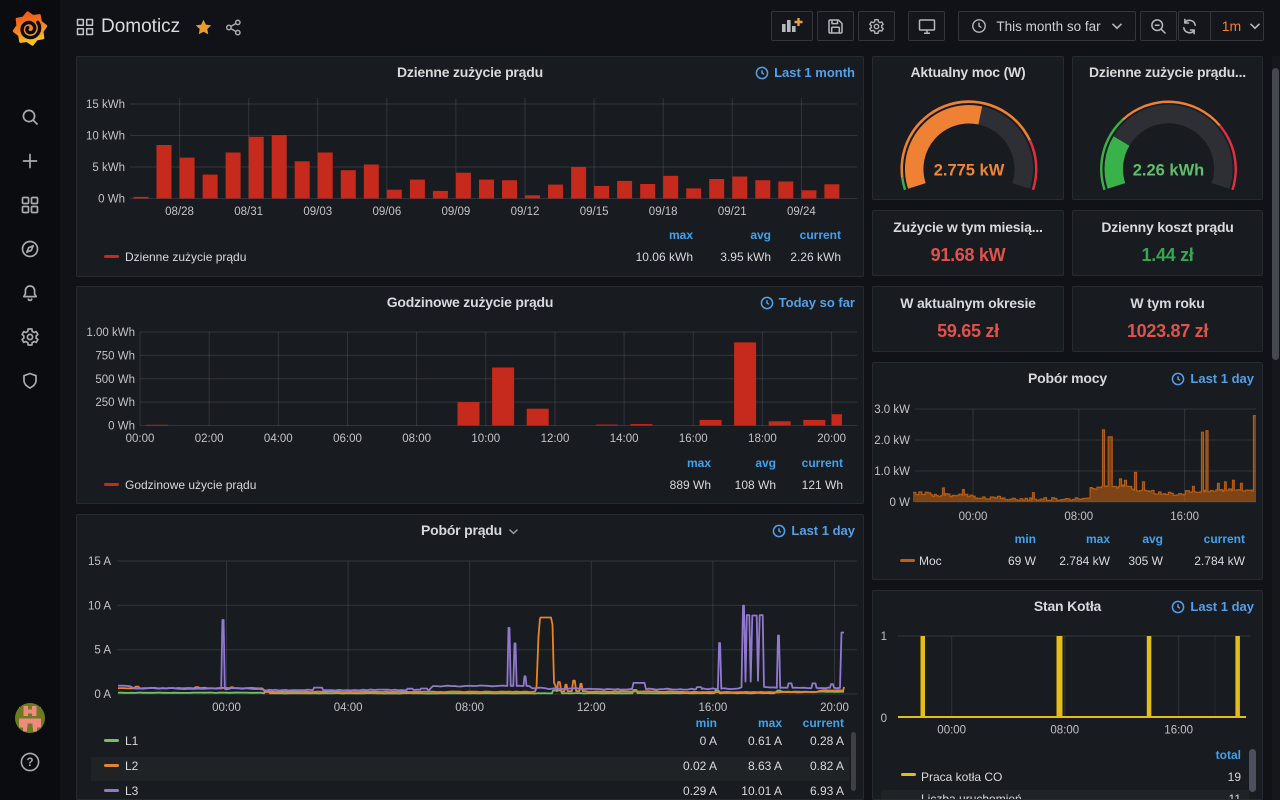  Describe the element at coordinates (827, 766) in the screenshot. I see `svg-text: 0.82 A` at that location.